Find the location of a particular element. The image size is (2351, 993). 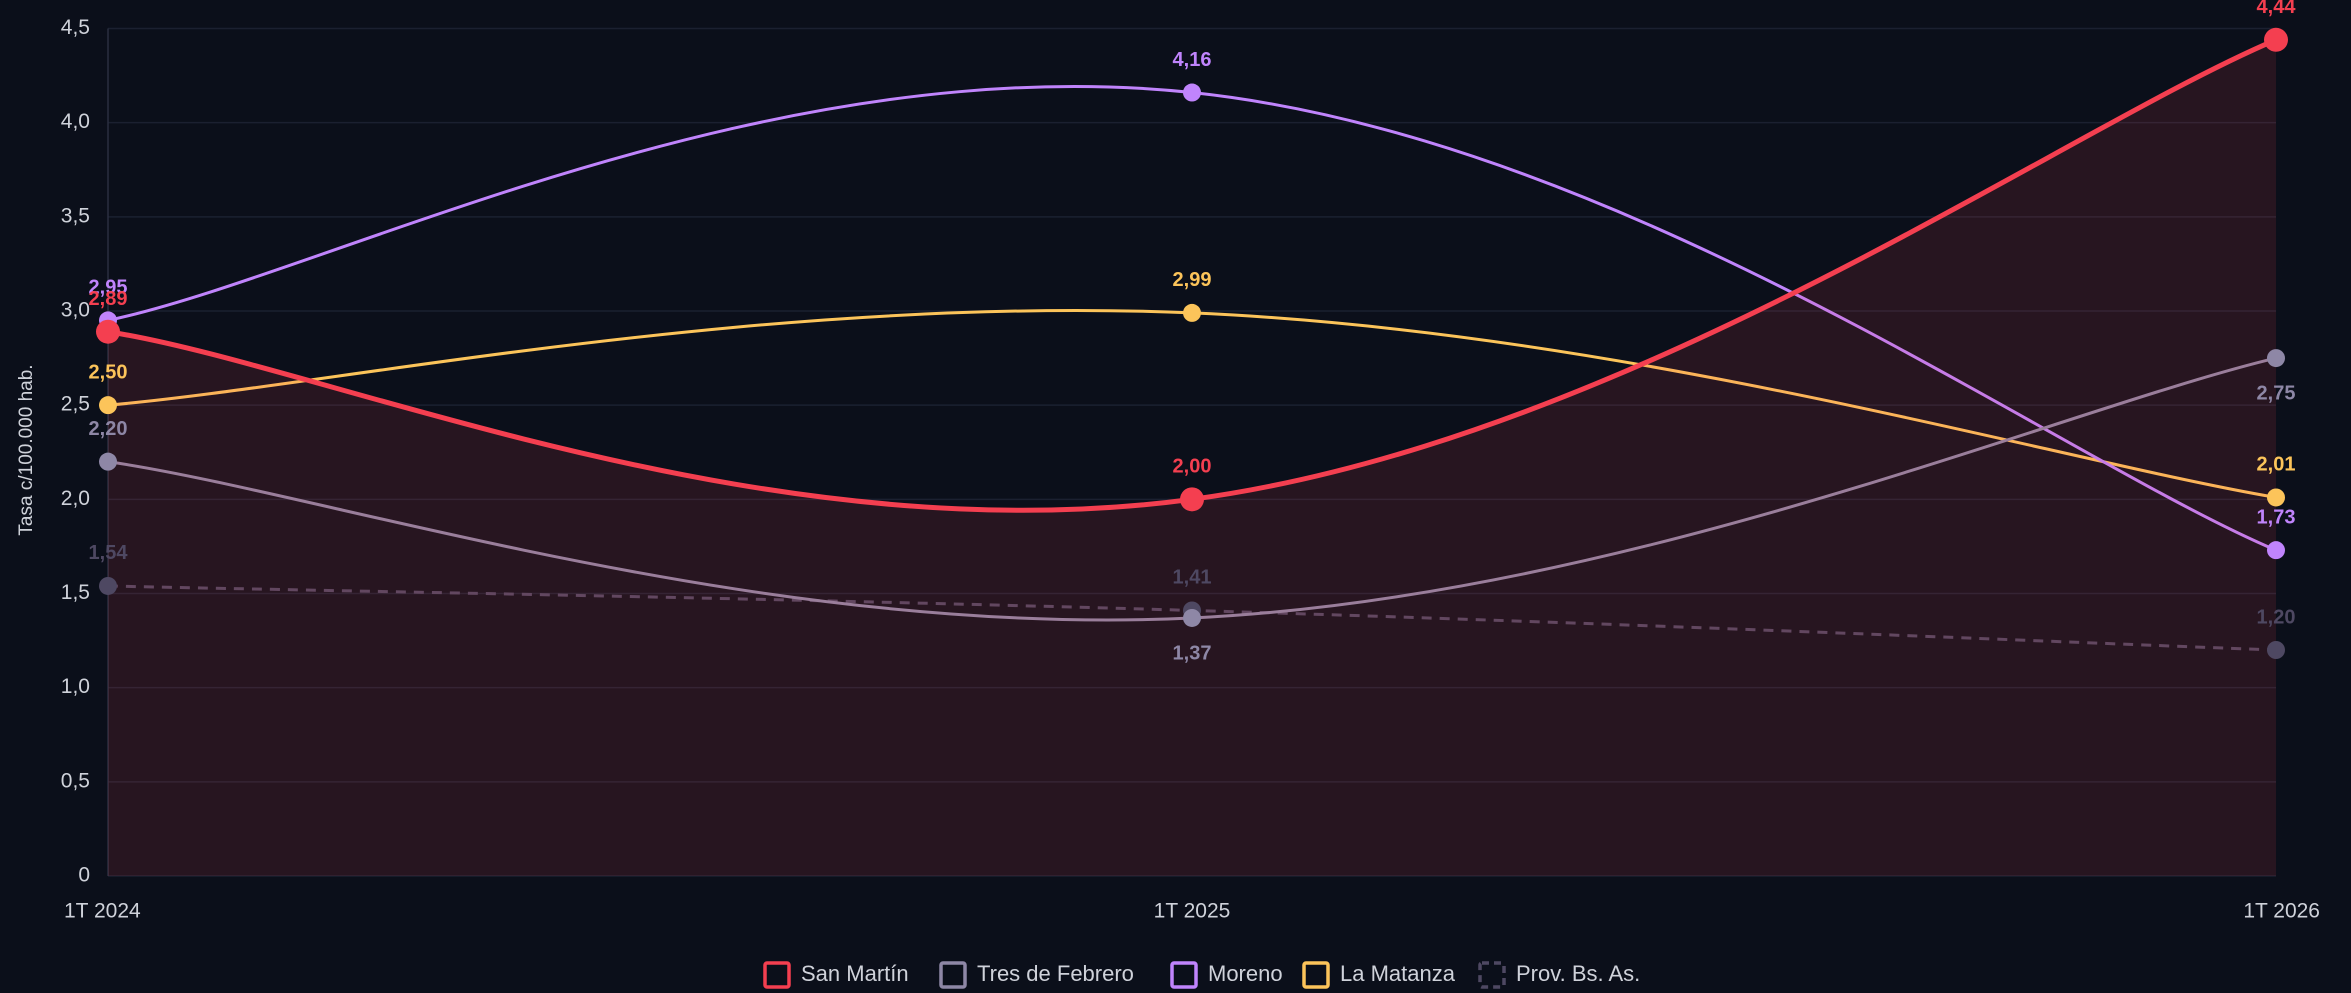

value-label: 2,95 is located at coordinates (108, 288).